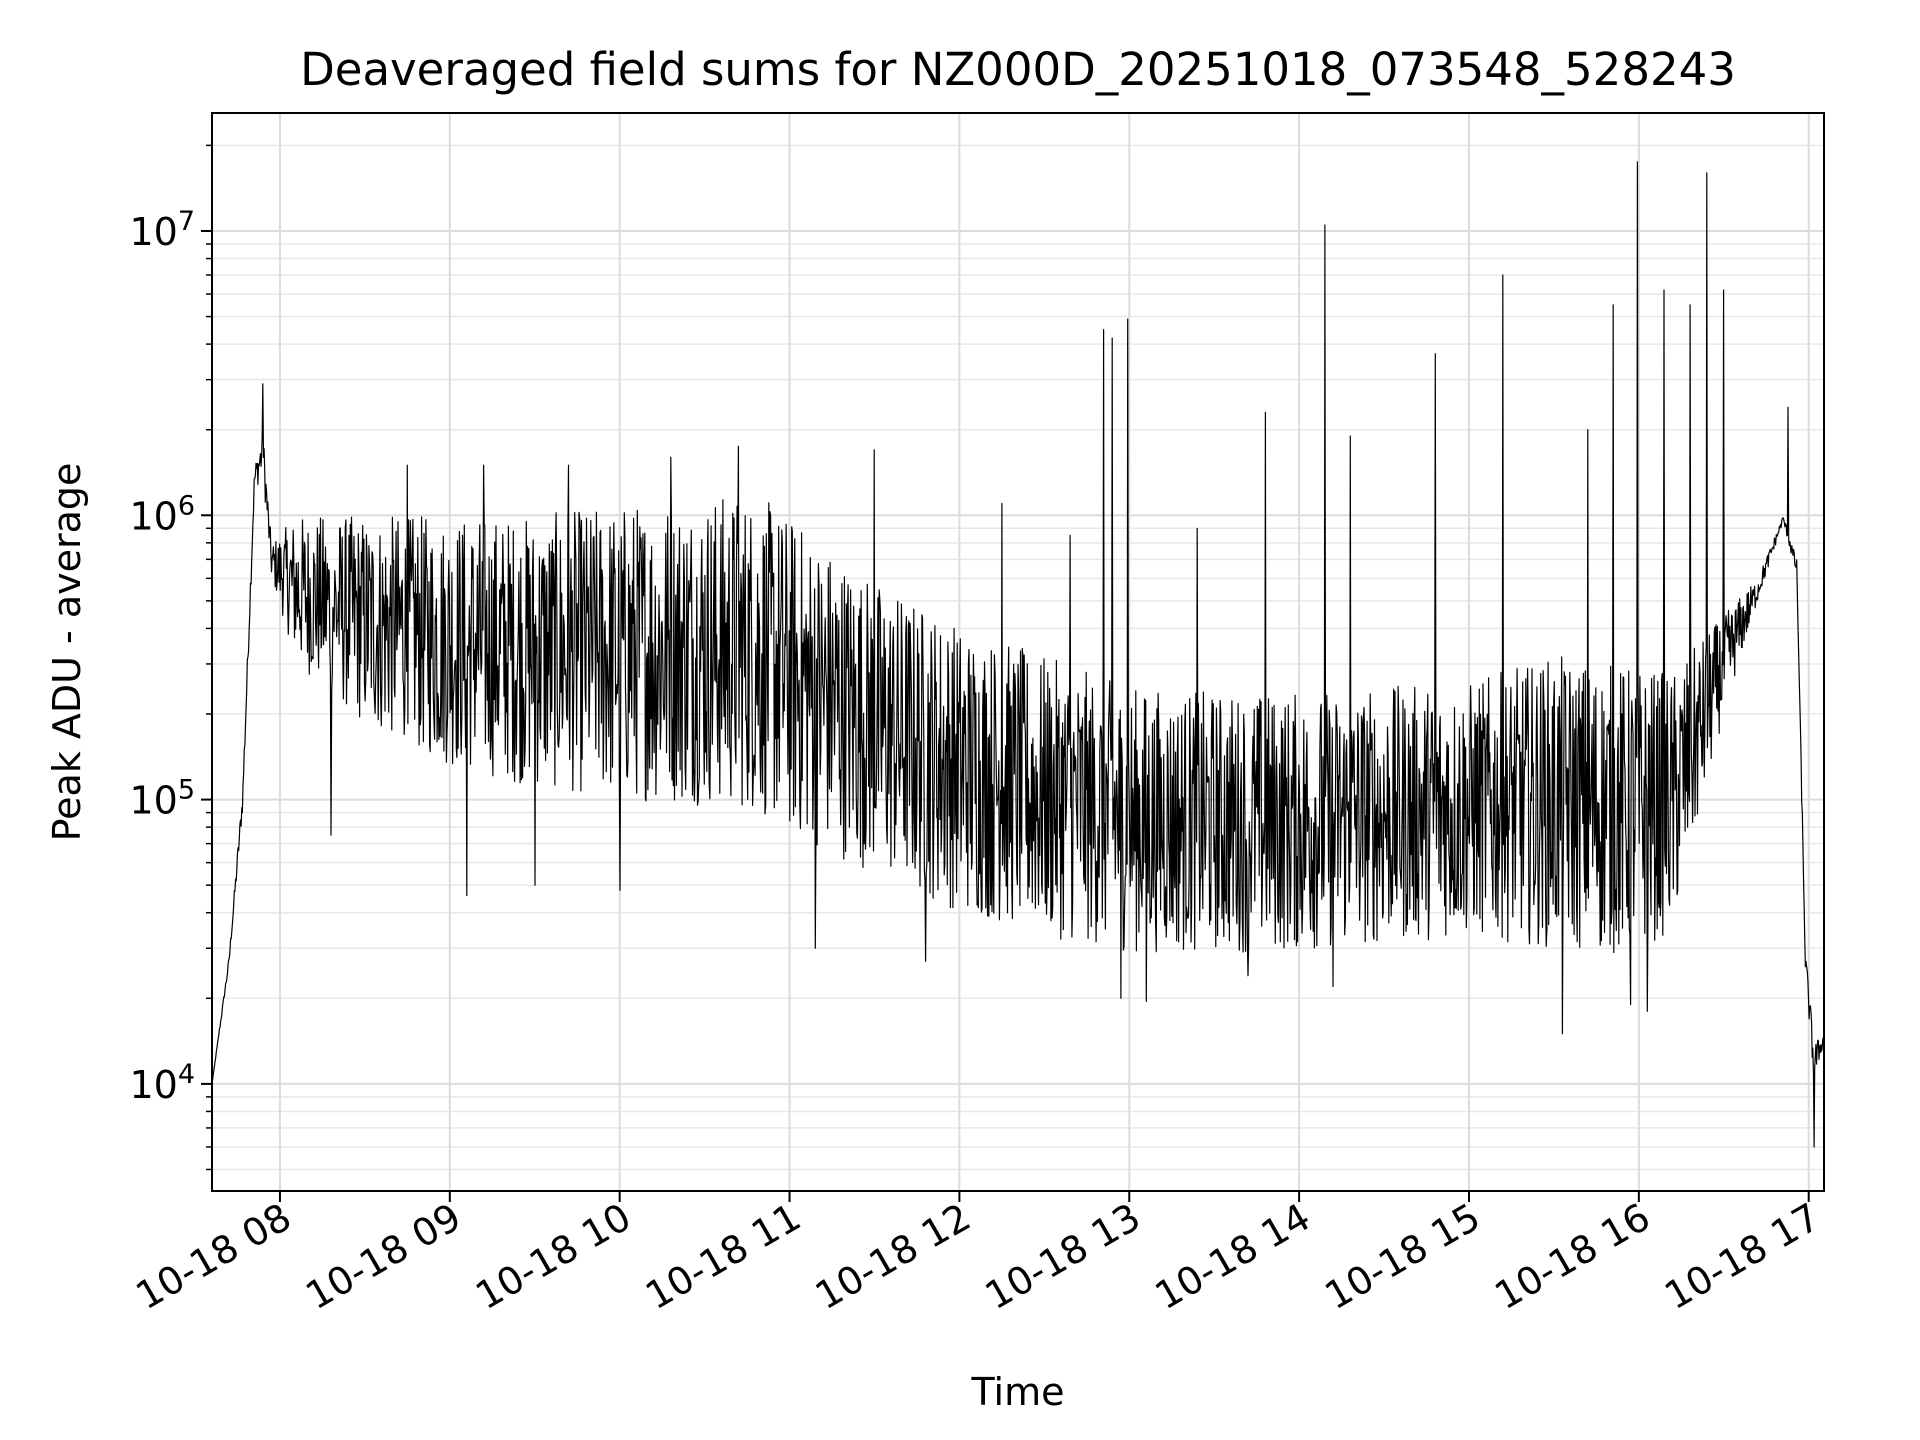  Describe the element at coordinates (186, 790) in the screenshot. I see `y-tick-exponent: 5` at that location.